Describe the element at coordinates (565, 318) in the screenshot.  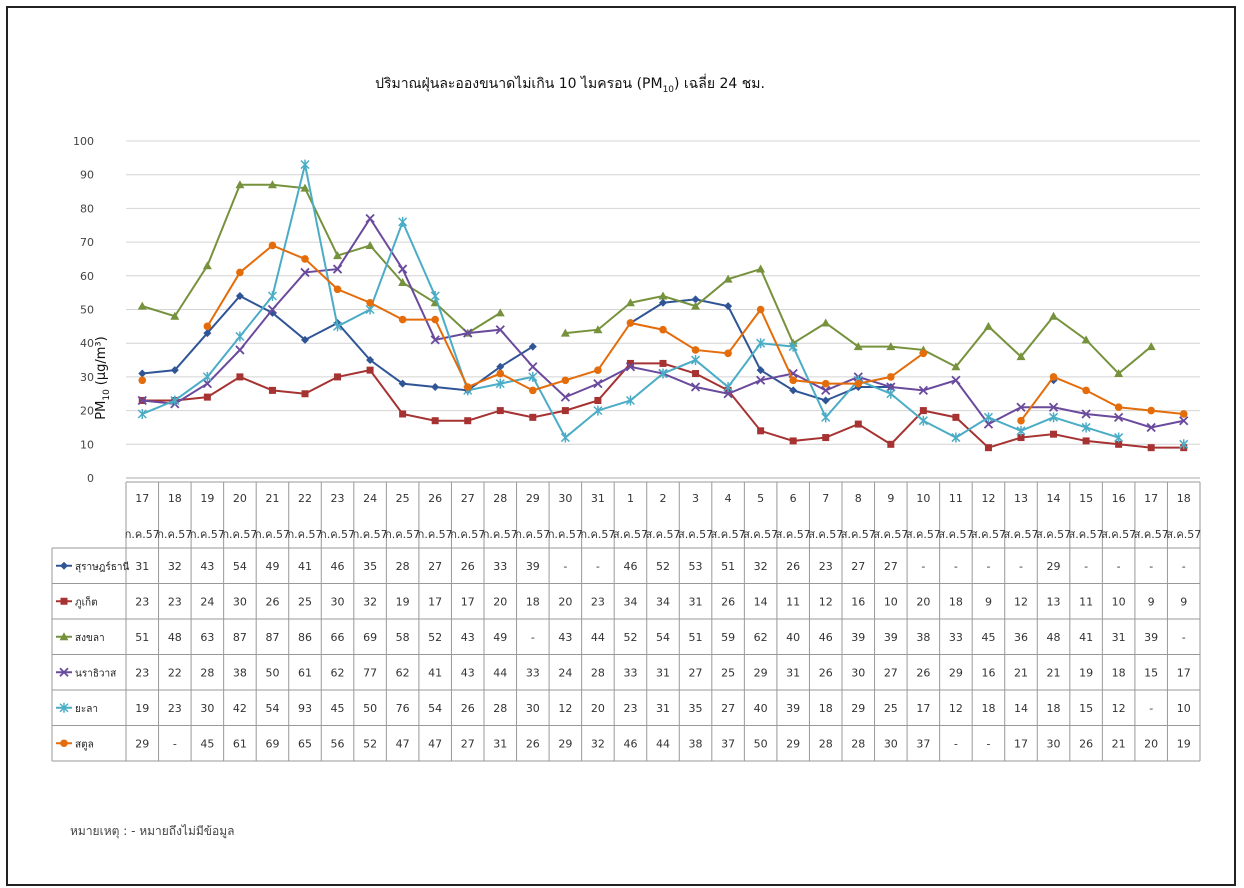
I see `series-line` at that location.